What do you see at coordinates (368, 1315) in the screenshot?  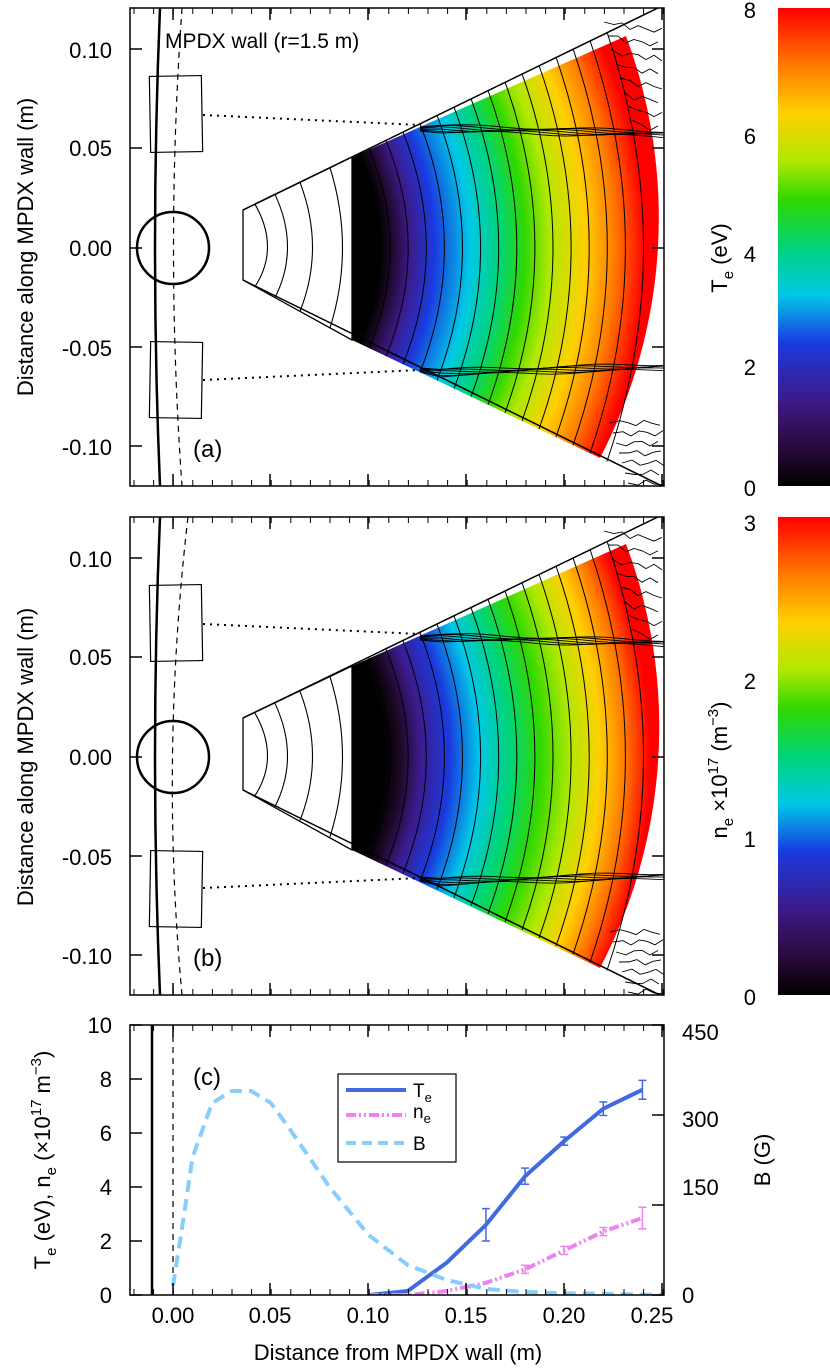 I see `panel-c-xtick-2: 0.10` at bounding box center [368, 1315].